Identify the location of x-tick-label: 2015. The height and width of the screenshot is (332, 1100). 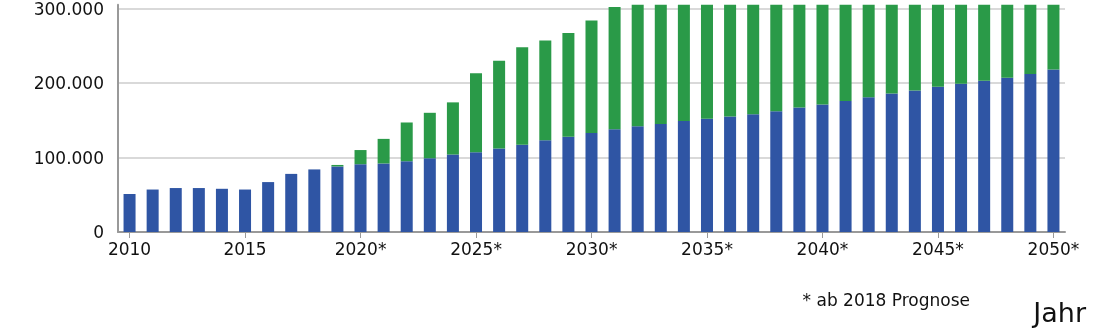
(245, 248).